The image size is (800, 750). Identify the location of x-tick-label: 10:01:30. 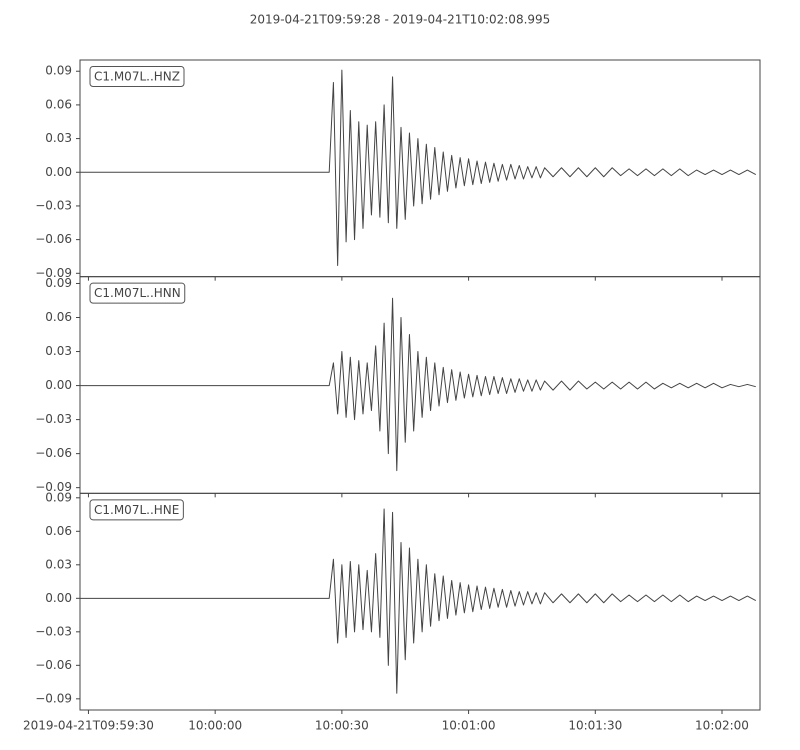
(595, 726).